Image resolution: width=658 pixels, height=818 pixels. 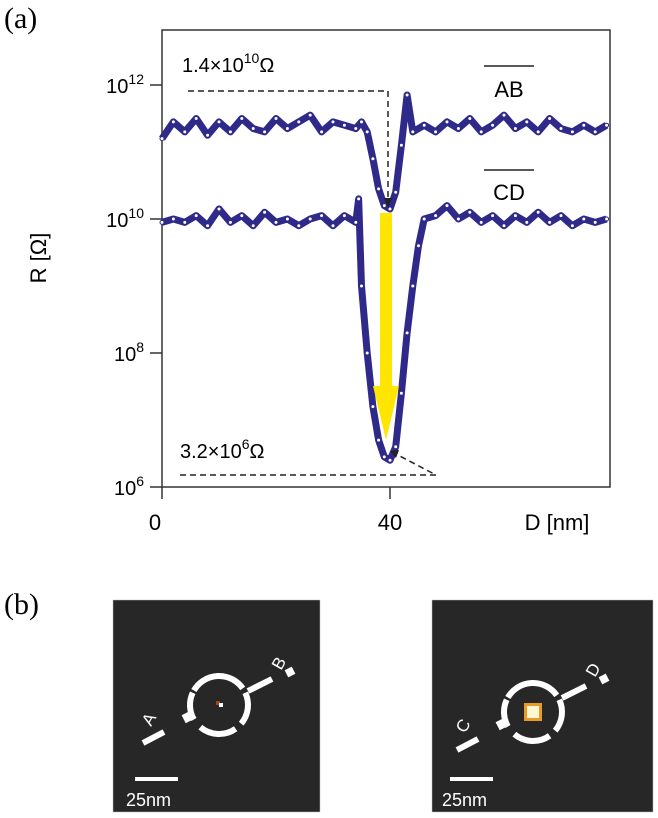 What do you see at coordinates (125, 218) in the screenshot?
I see `y-tick-label: 1010` at bounding box center [125, 218].